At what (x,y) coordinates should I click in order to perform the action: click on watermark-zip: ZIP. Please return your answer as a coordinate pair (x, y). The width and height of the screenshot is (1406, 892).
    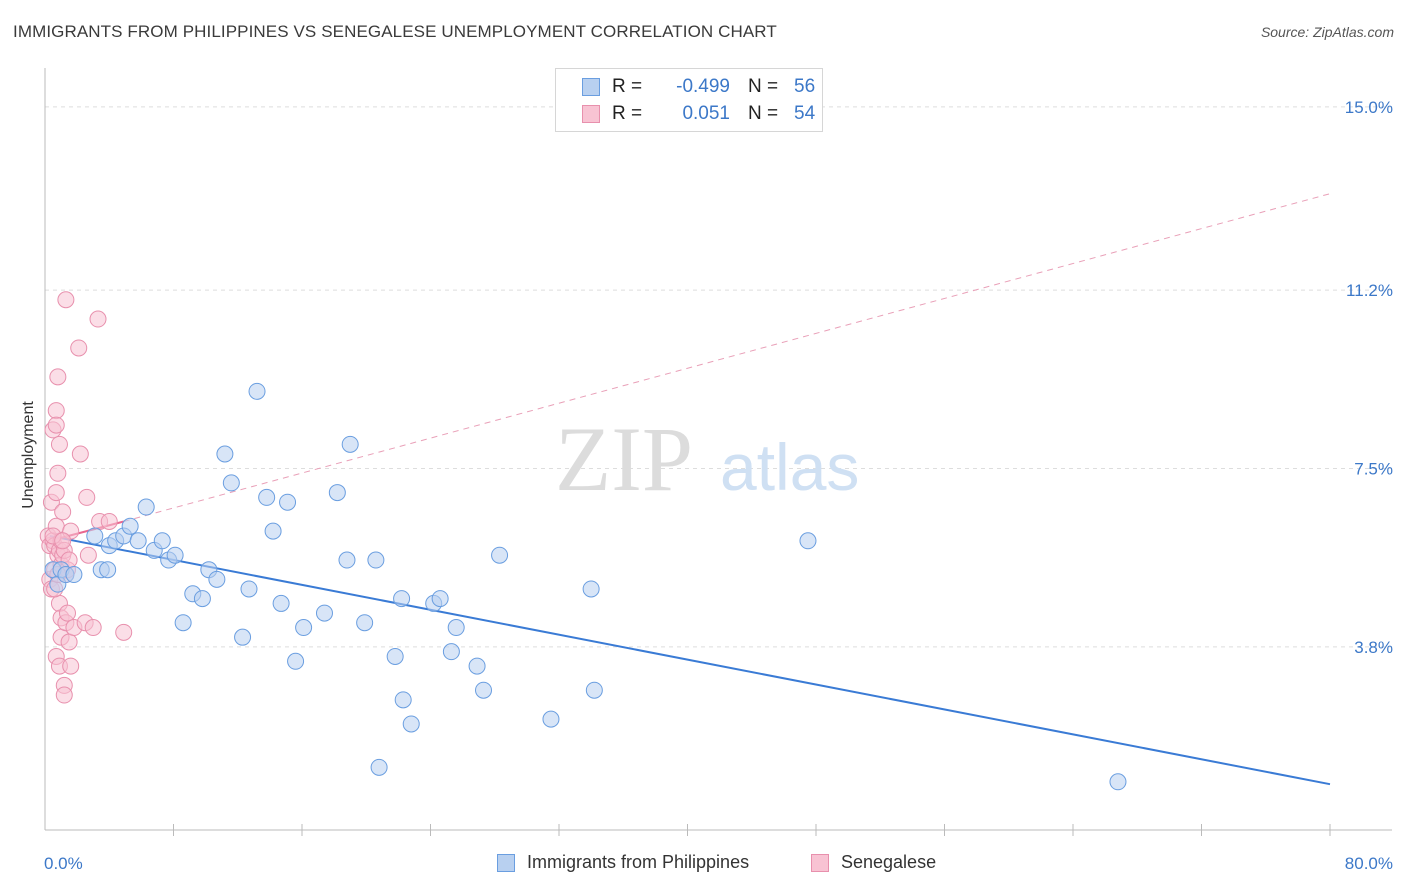
    Looking at the image, I should click on (624, 459).